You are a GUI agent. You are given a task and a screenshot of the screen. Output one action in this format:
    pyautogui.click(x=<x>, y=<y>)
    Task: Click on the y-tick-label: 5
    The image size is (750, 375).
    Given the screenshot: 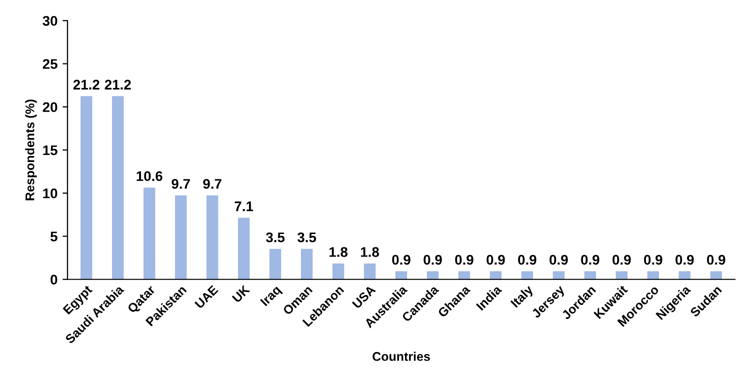 What is the action you would take?
    pyautogui.click(x=54, y=237)
    